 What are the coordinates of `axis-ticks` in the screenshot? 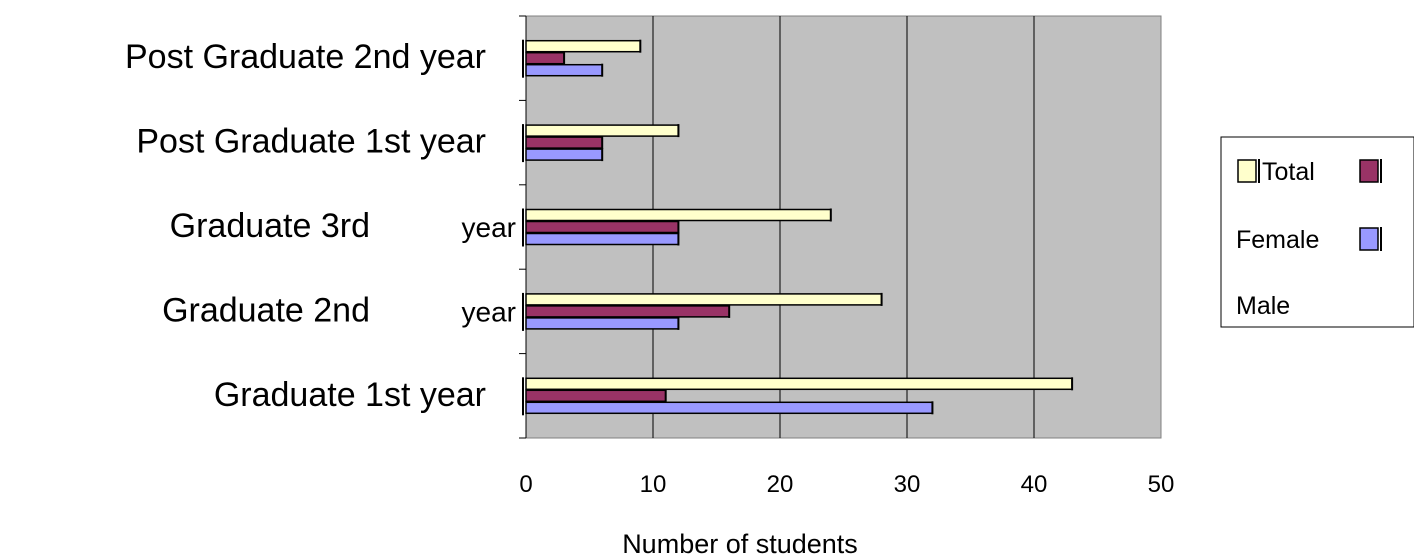 It's located at (522, 227).